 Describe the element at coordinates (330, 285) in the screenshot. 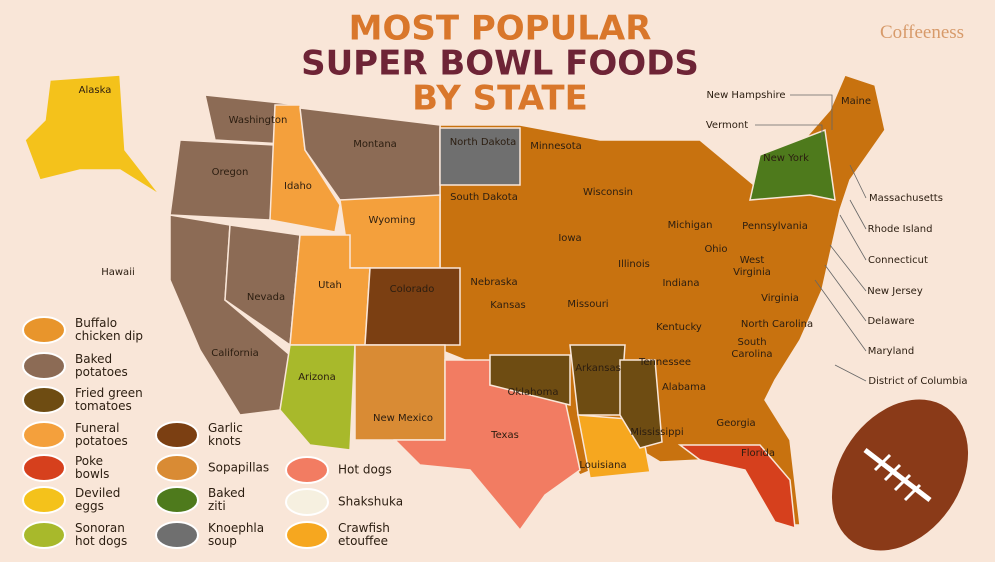

I see `state-label: Utah` at that location.